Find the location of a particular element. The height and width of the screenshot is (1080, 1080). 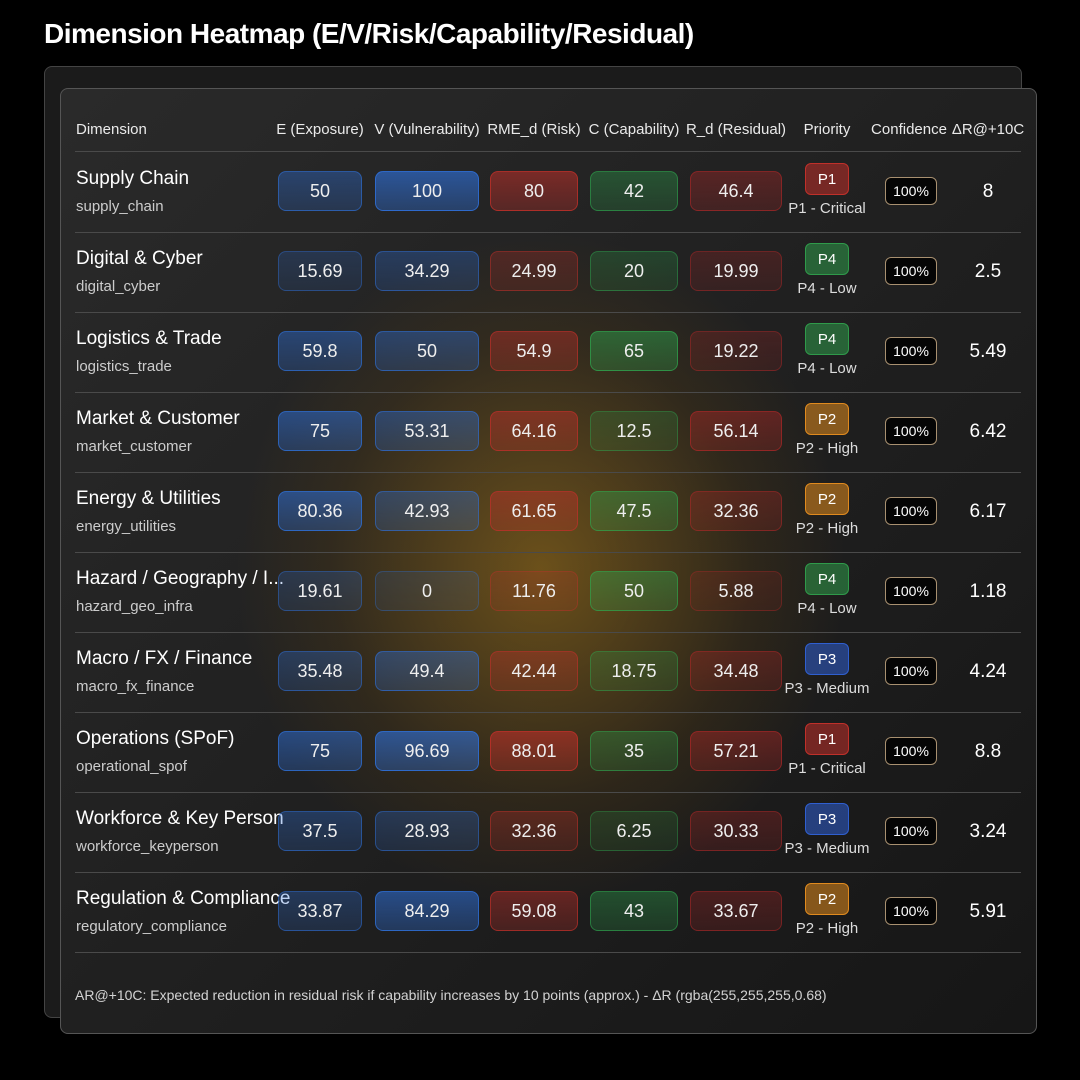

dimension-key: hazard_geo_infra is located at coordinates (134, 606).